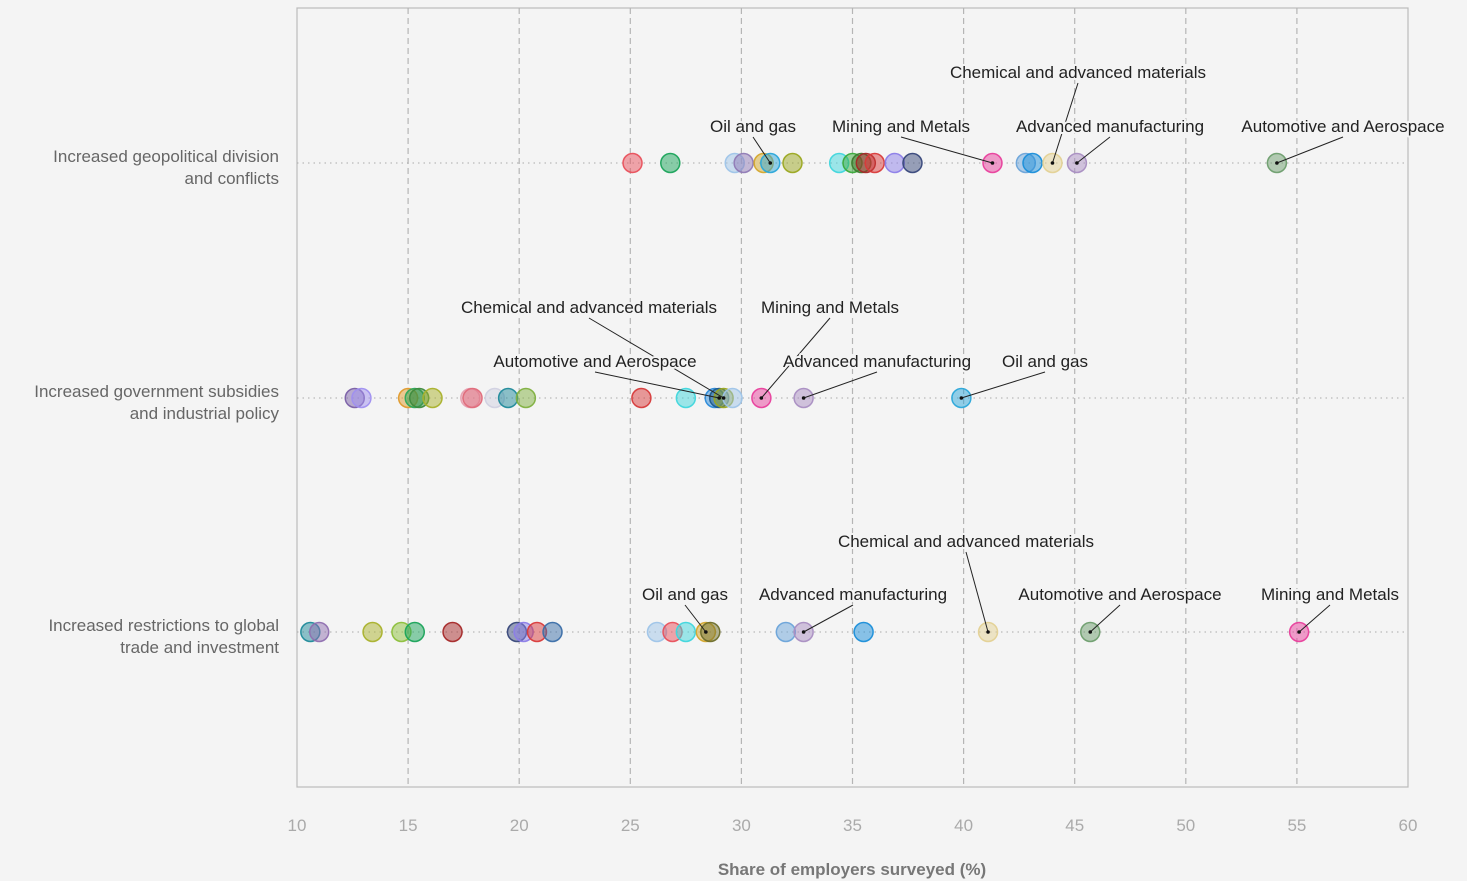 This screenshot has height=881, width=1467. What do you see at coordinates (519, 825) in the screenshot?
I see `x-tick-label: 20` at bounding box center [519, 825].